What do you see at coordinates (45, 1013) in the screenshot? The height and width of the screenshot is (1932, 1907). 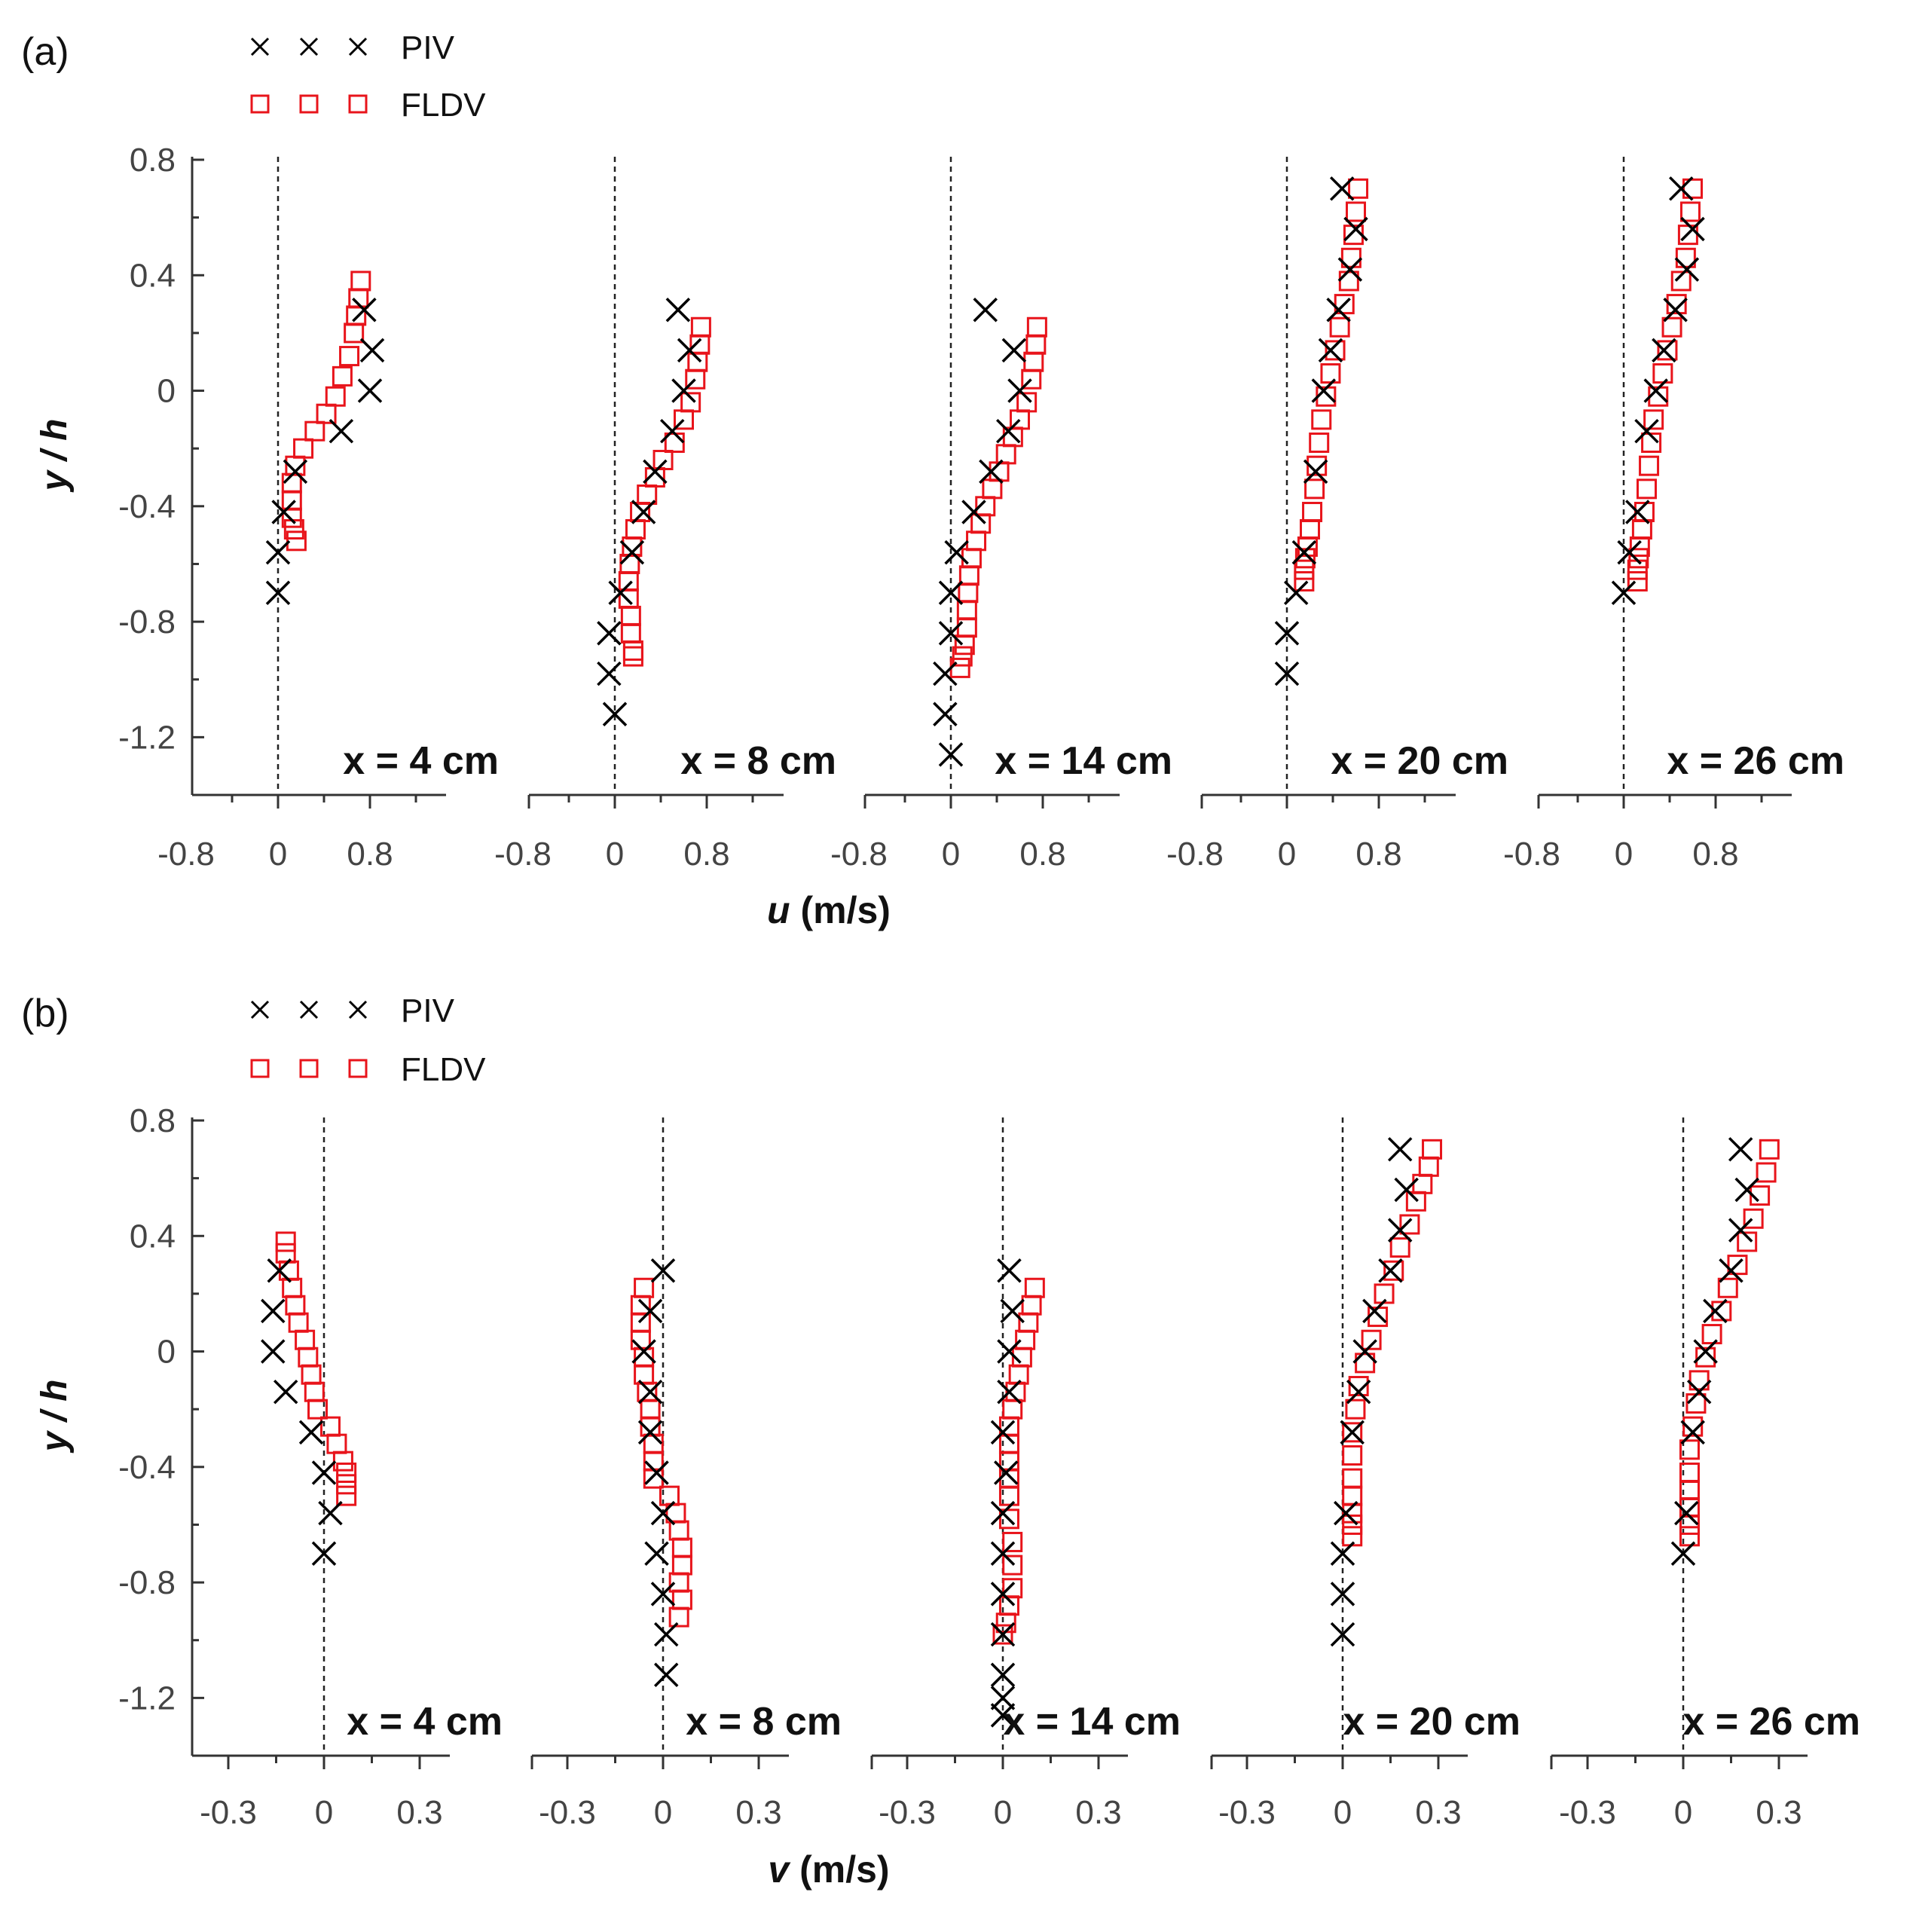 I see `panel-label: (b)` at bounding box center [45, 1013].